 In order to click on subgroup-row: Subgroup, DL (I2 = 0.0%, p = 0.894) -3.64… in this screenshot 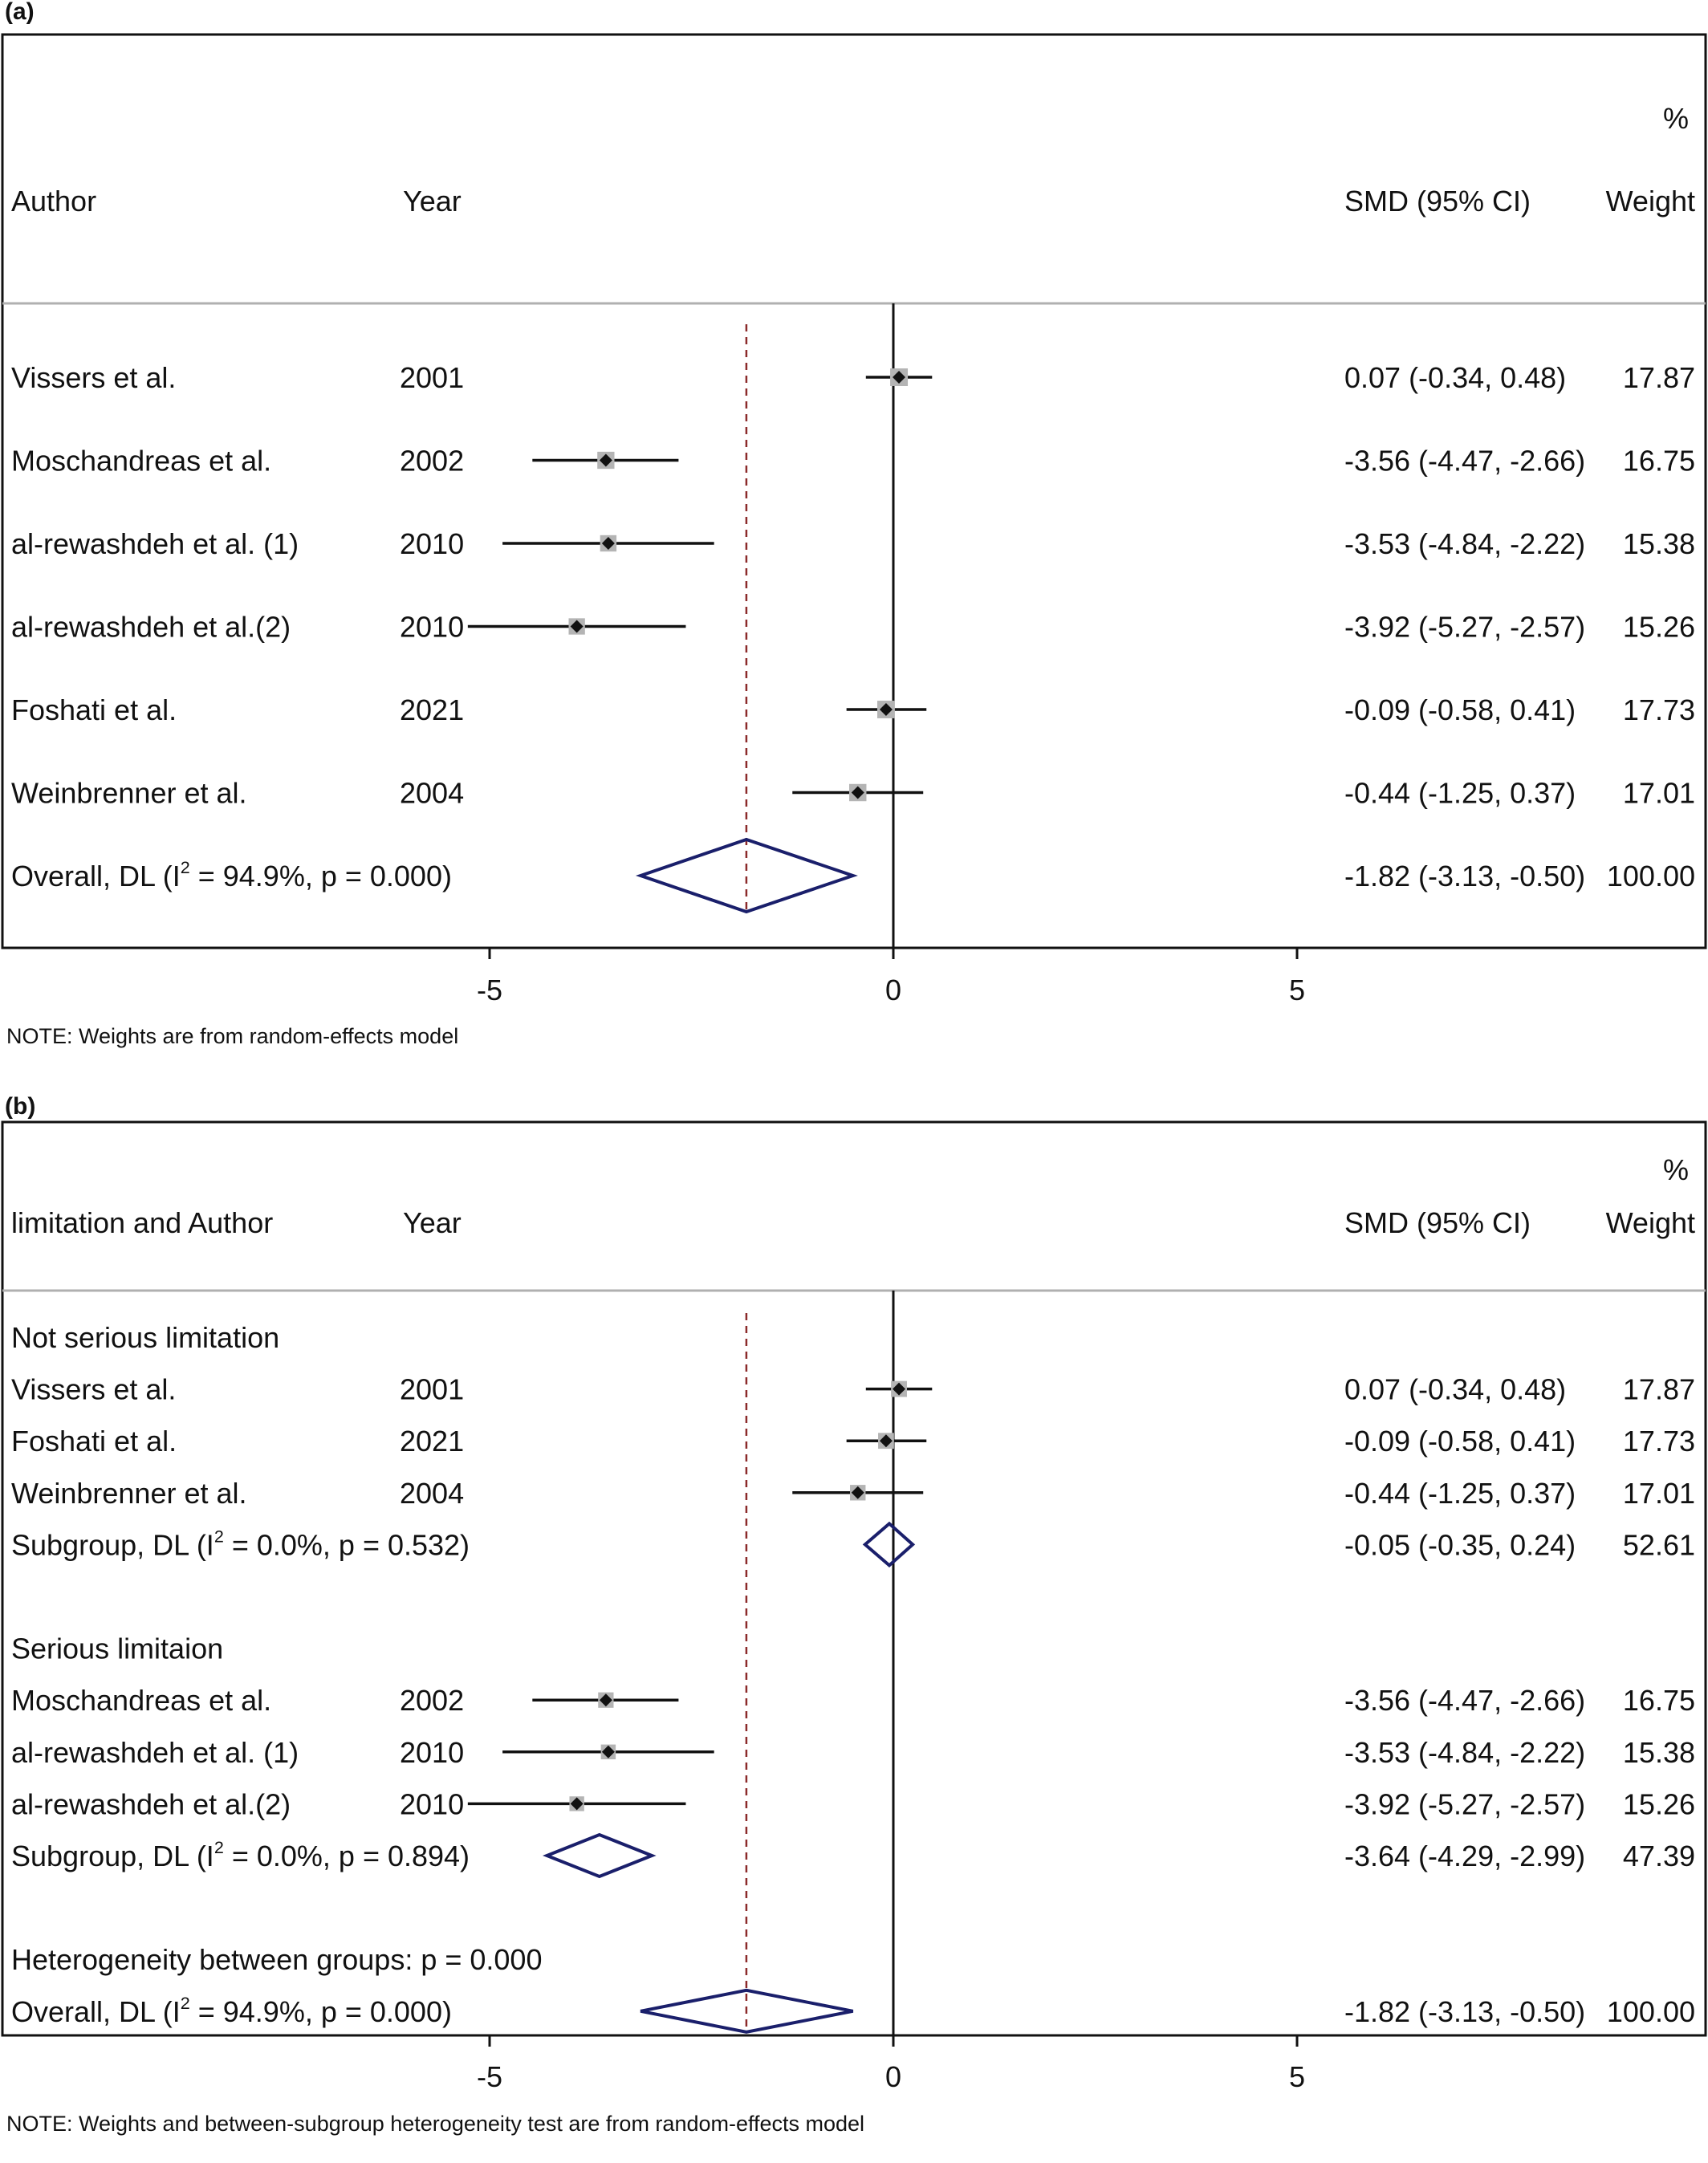, I will do `click(853, 1855)`.